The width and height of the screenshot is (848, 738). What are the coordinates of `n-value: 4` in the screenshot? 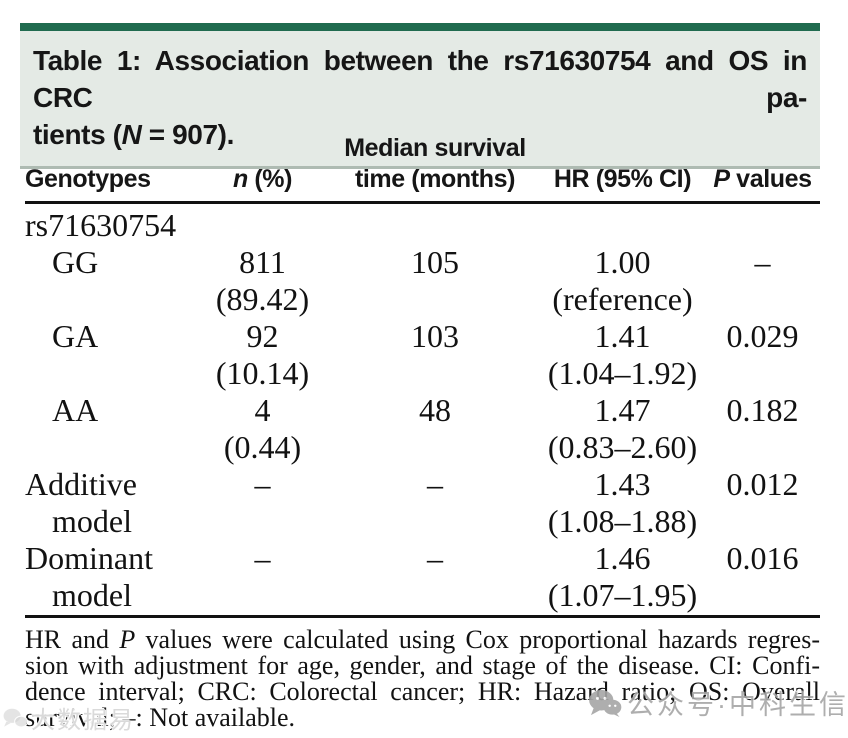 It's located at (262, 410).